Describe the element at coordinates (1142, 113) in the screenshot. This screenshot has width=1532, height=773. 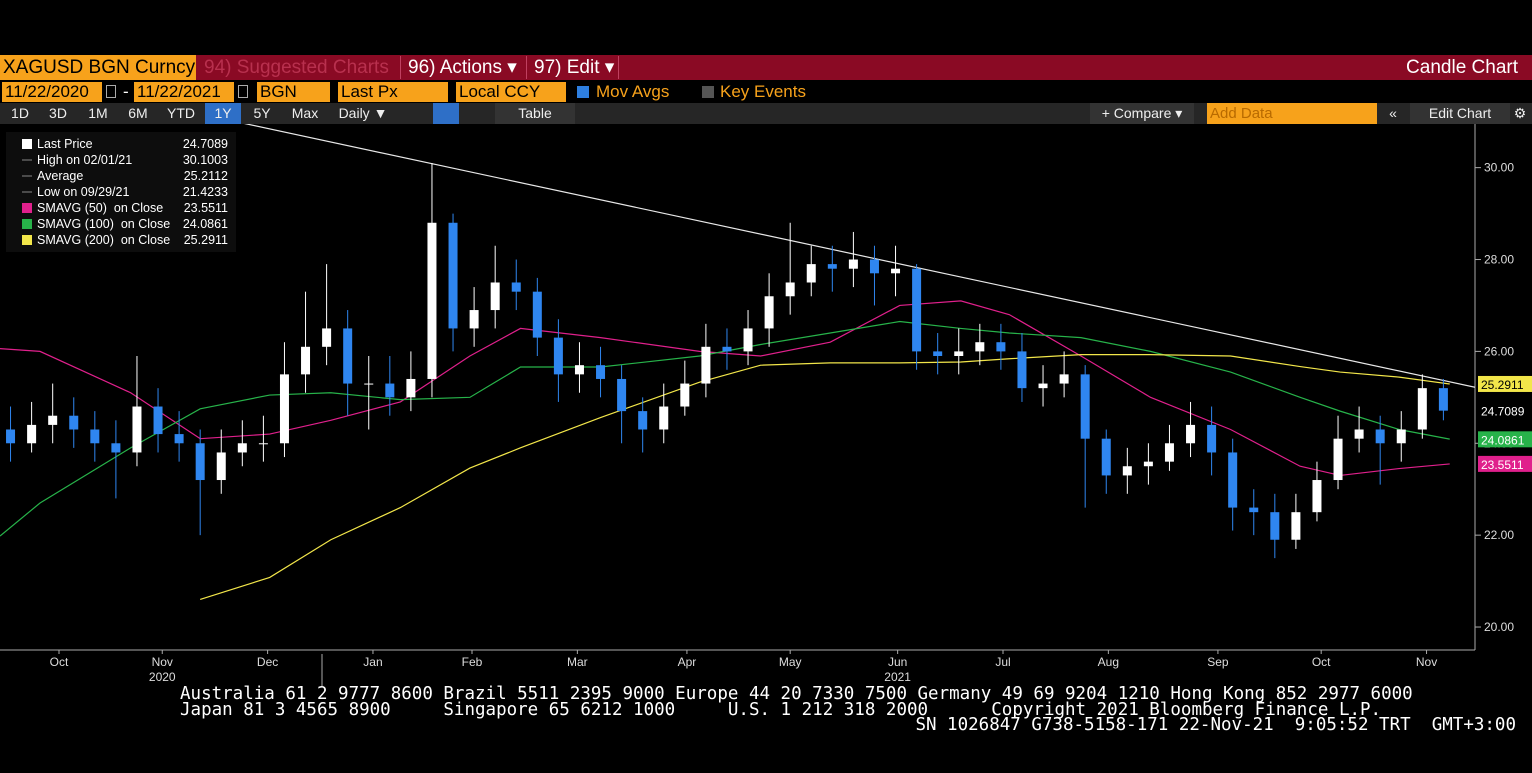
I see `compare-button: + Compare ▾` at that location.